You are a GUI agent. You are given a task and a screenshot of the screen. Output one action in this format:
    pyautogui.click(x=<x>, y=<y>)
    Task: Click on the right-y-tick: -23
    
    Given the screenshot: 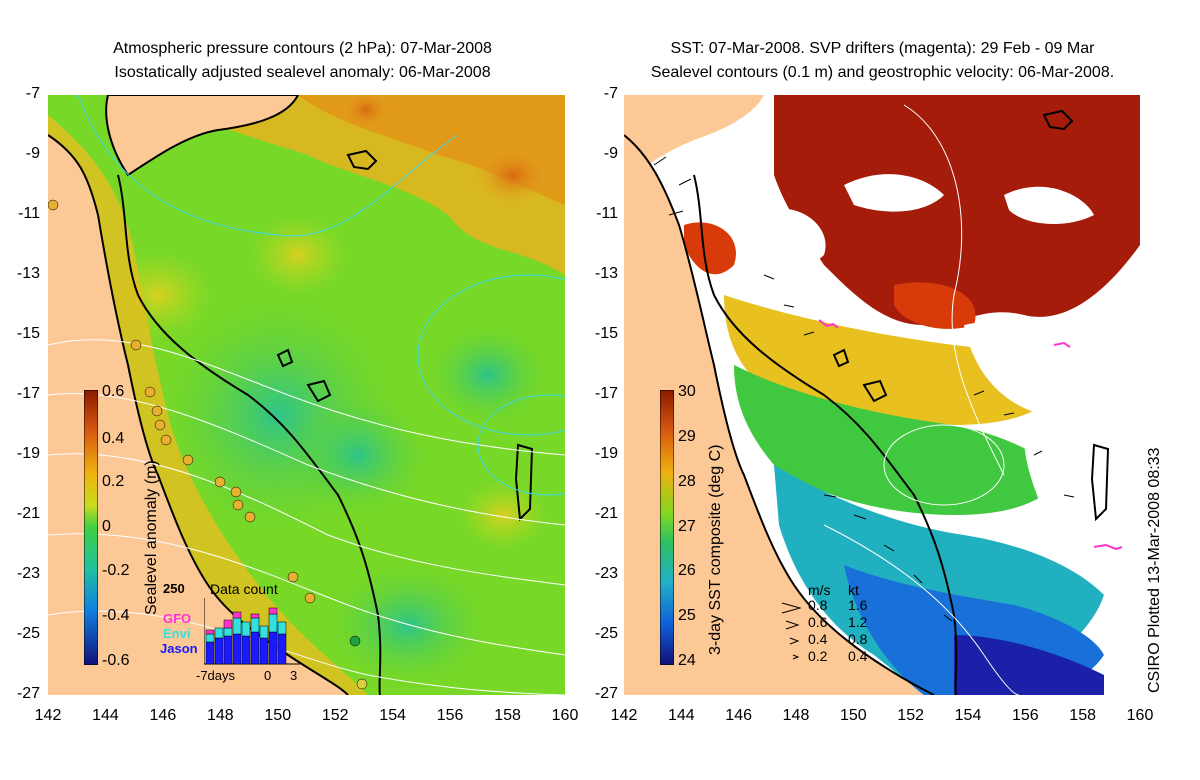 What is the action you would take?
    pyautogui.click(x=606, y=573)
    